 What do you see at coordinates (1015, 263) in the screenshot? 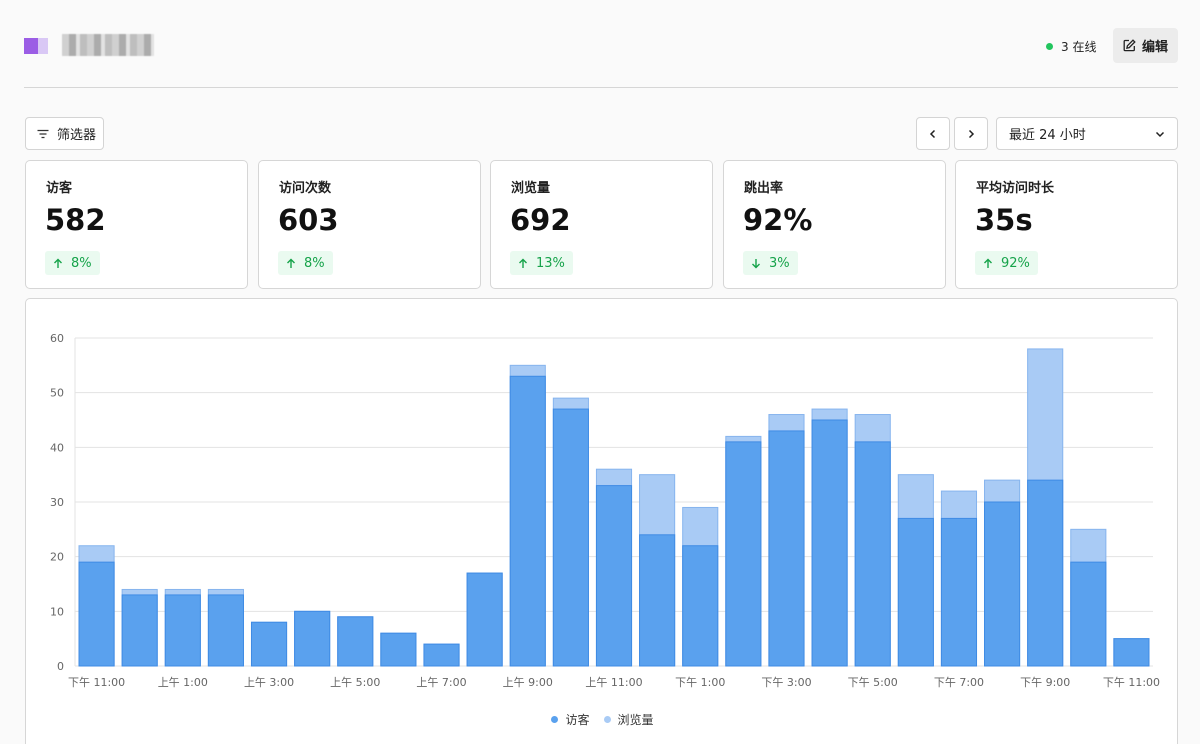
I see `stat-change-value: 92%` at bounding box center [1015, 263].